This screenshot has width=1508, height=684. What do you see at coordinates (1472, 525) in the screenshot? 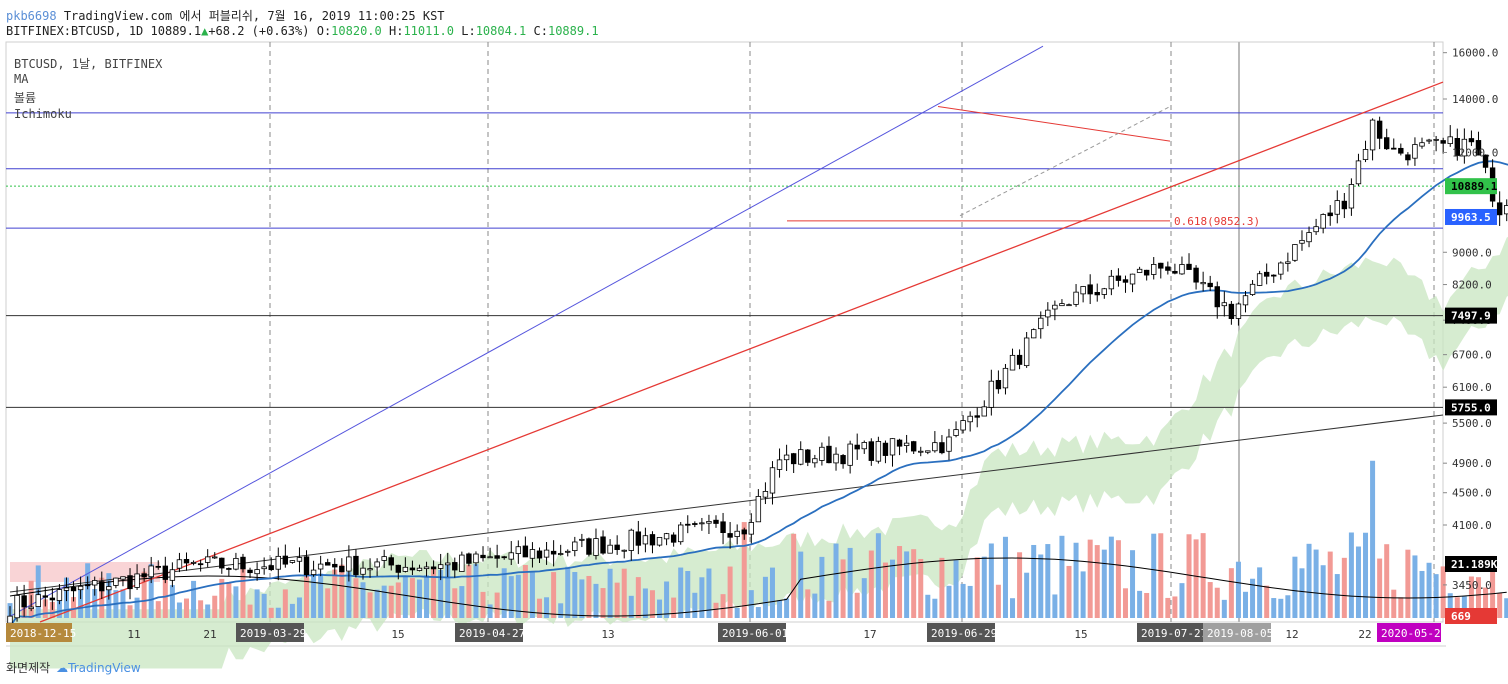
I see `price-tick-label: 4100.0` at bounding box center [1472, 525].